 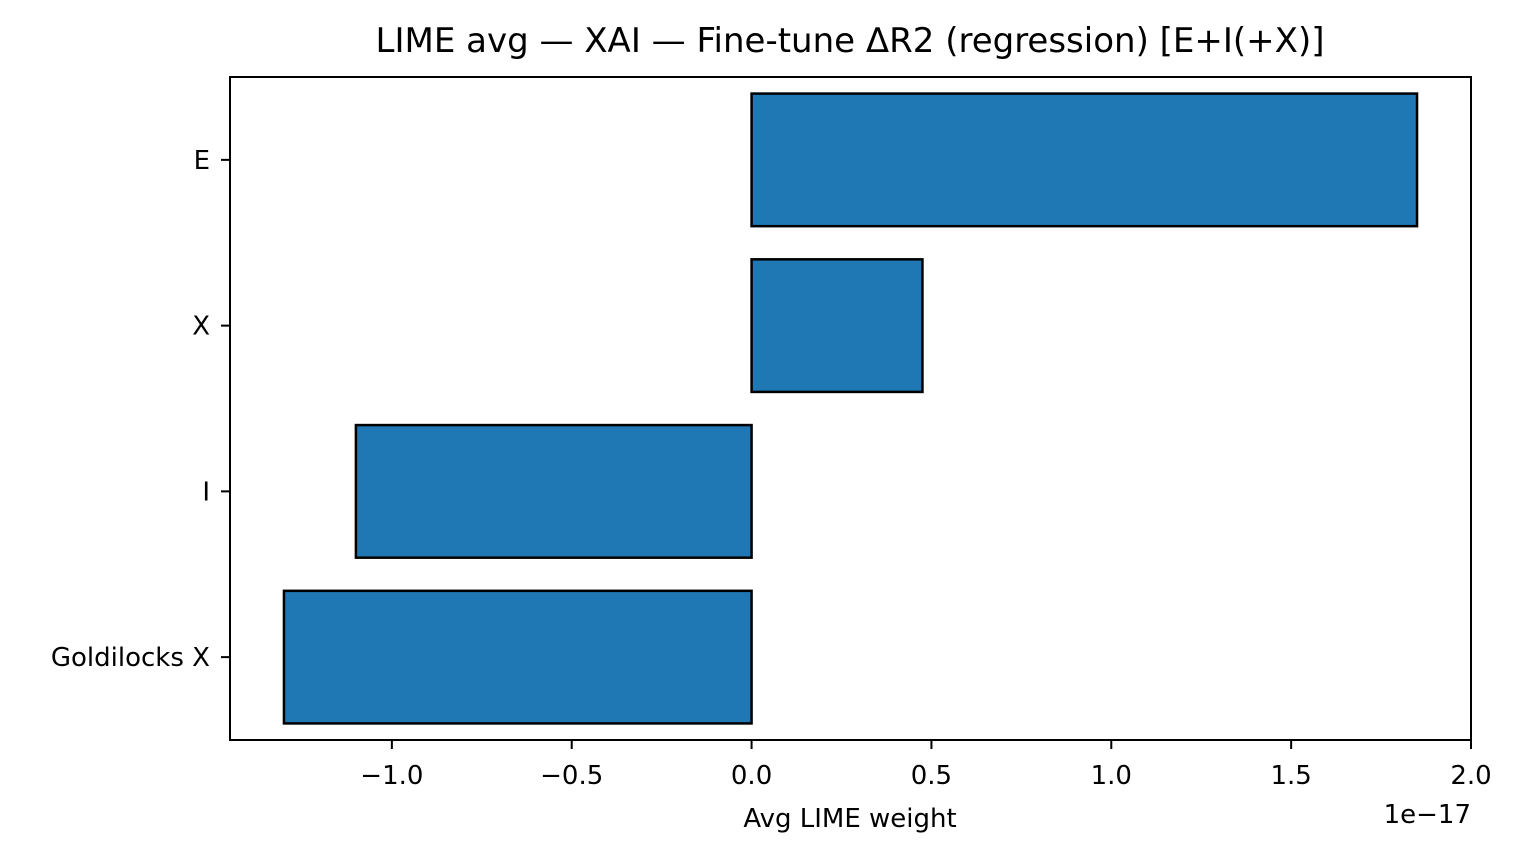 I want to click on x-axis-offset-label: 1e−17, so click(x=1427, y=815).